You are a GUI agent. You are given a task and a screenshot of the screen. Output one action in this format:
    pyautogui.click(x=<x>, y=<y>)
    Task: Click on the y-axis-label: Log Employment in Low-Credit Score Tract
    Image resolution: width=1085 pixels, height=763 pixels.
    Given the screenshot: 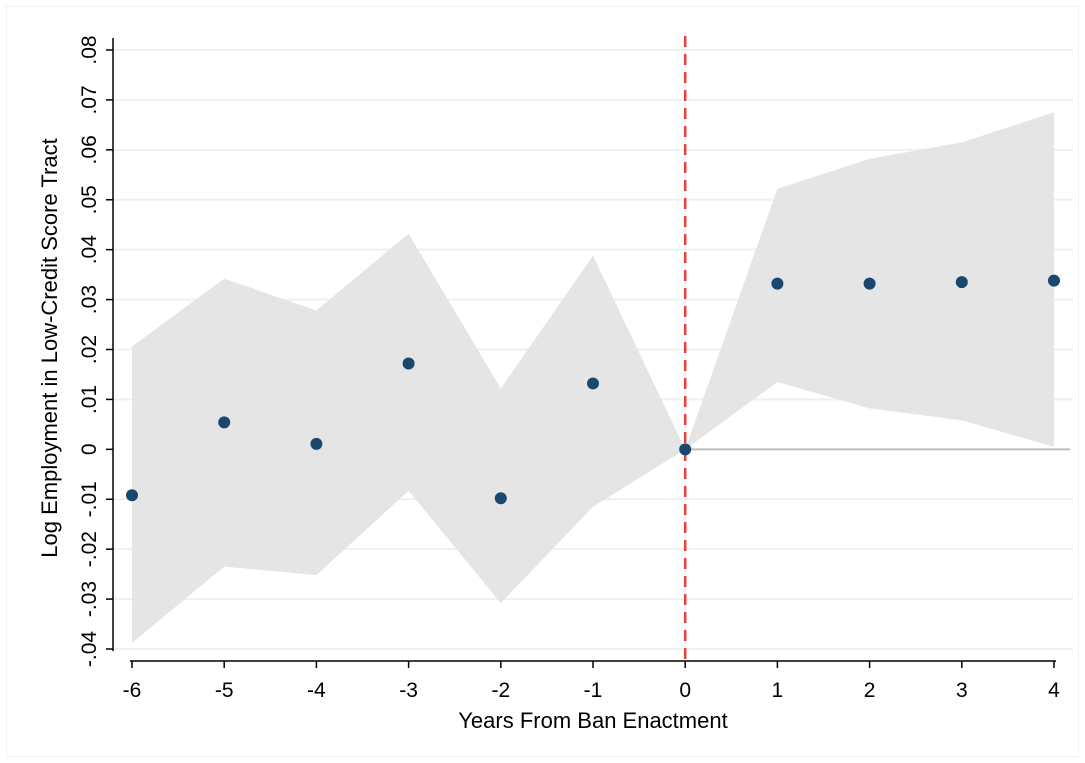 What is the action you would take?
    pyautogui.click(x=49, y=347)
    